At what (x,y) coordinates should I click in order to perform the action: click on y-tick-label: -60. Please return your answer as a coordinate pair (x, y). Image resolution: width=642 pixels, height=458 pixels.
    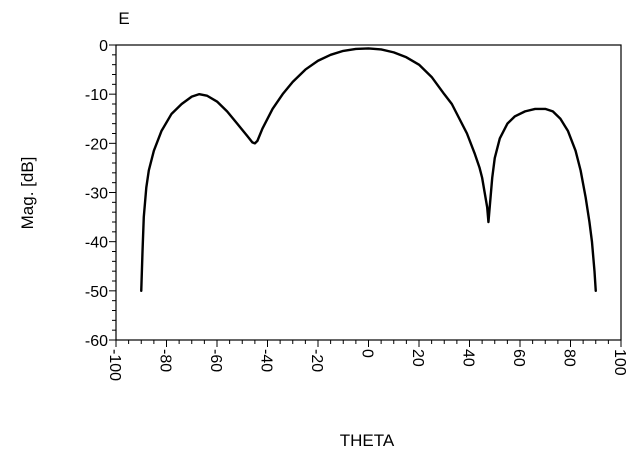
    Looking at the image, I should click on (96, 341).